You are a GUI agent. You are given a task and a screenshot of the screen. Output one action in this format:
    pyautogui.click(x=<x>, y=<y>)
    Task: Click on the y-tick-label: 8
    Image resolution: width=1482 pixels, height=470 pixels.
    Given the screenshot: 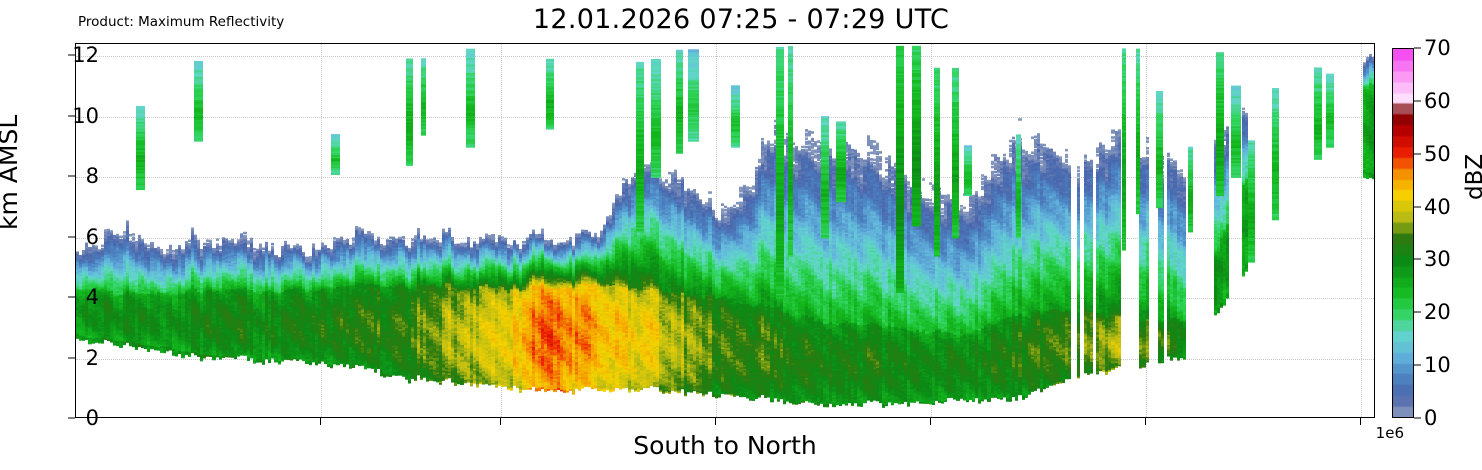 What is the action you would take?
    pyautogui.click(x=92, y=176)
    